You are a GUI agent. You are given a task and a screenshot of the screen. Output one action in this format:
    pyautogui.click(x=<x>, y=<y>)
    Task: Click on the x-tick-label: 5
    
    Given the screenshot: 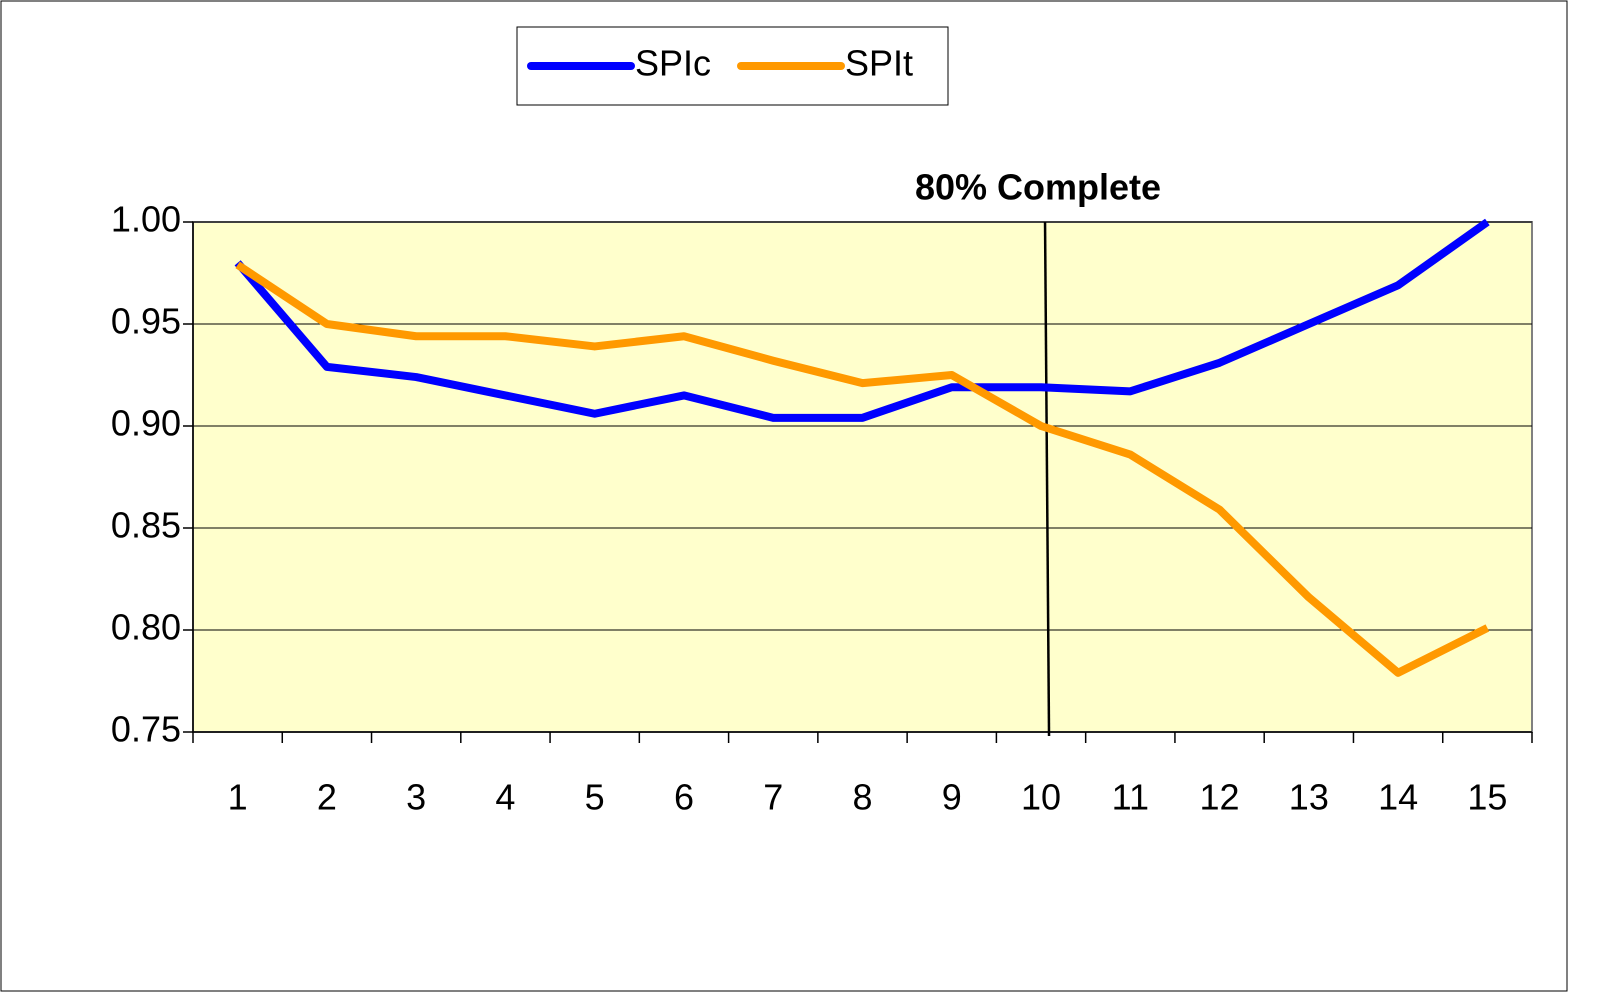 What is the action you would take?
    pyautogui.click(x=595, y=797)
    